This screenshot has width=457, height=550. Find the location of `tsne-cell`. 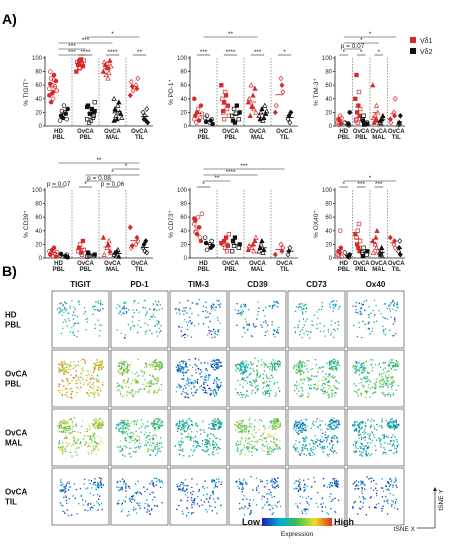

tsne-cell is located at coordinates (80, 437).